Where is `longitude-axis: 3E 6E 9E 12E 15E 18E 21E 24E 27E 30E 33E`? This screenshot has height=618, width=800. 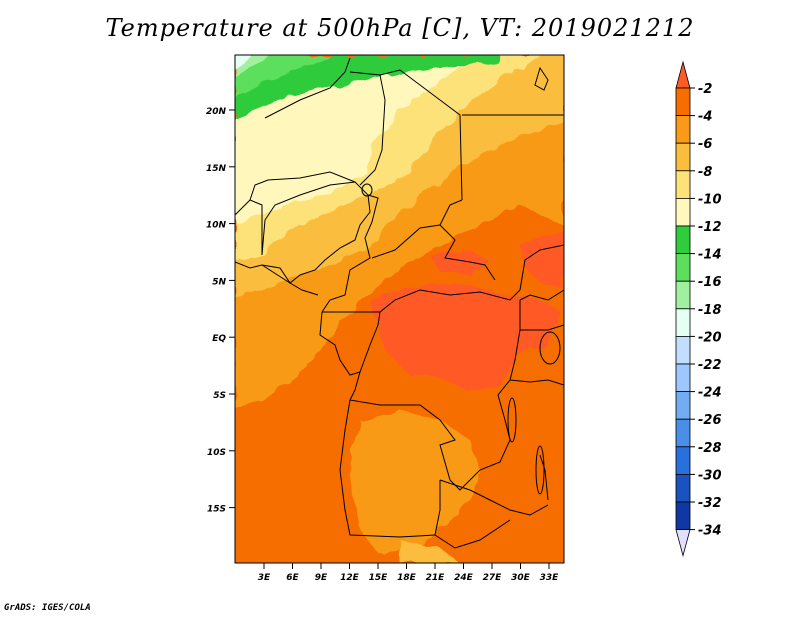 longitude-axis: 3E 6E 9E 12E 15E 18E 21E 24E 27E 30E 33E is located at coordinates (408, 573).